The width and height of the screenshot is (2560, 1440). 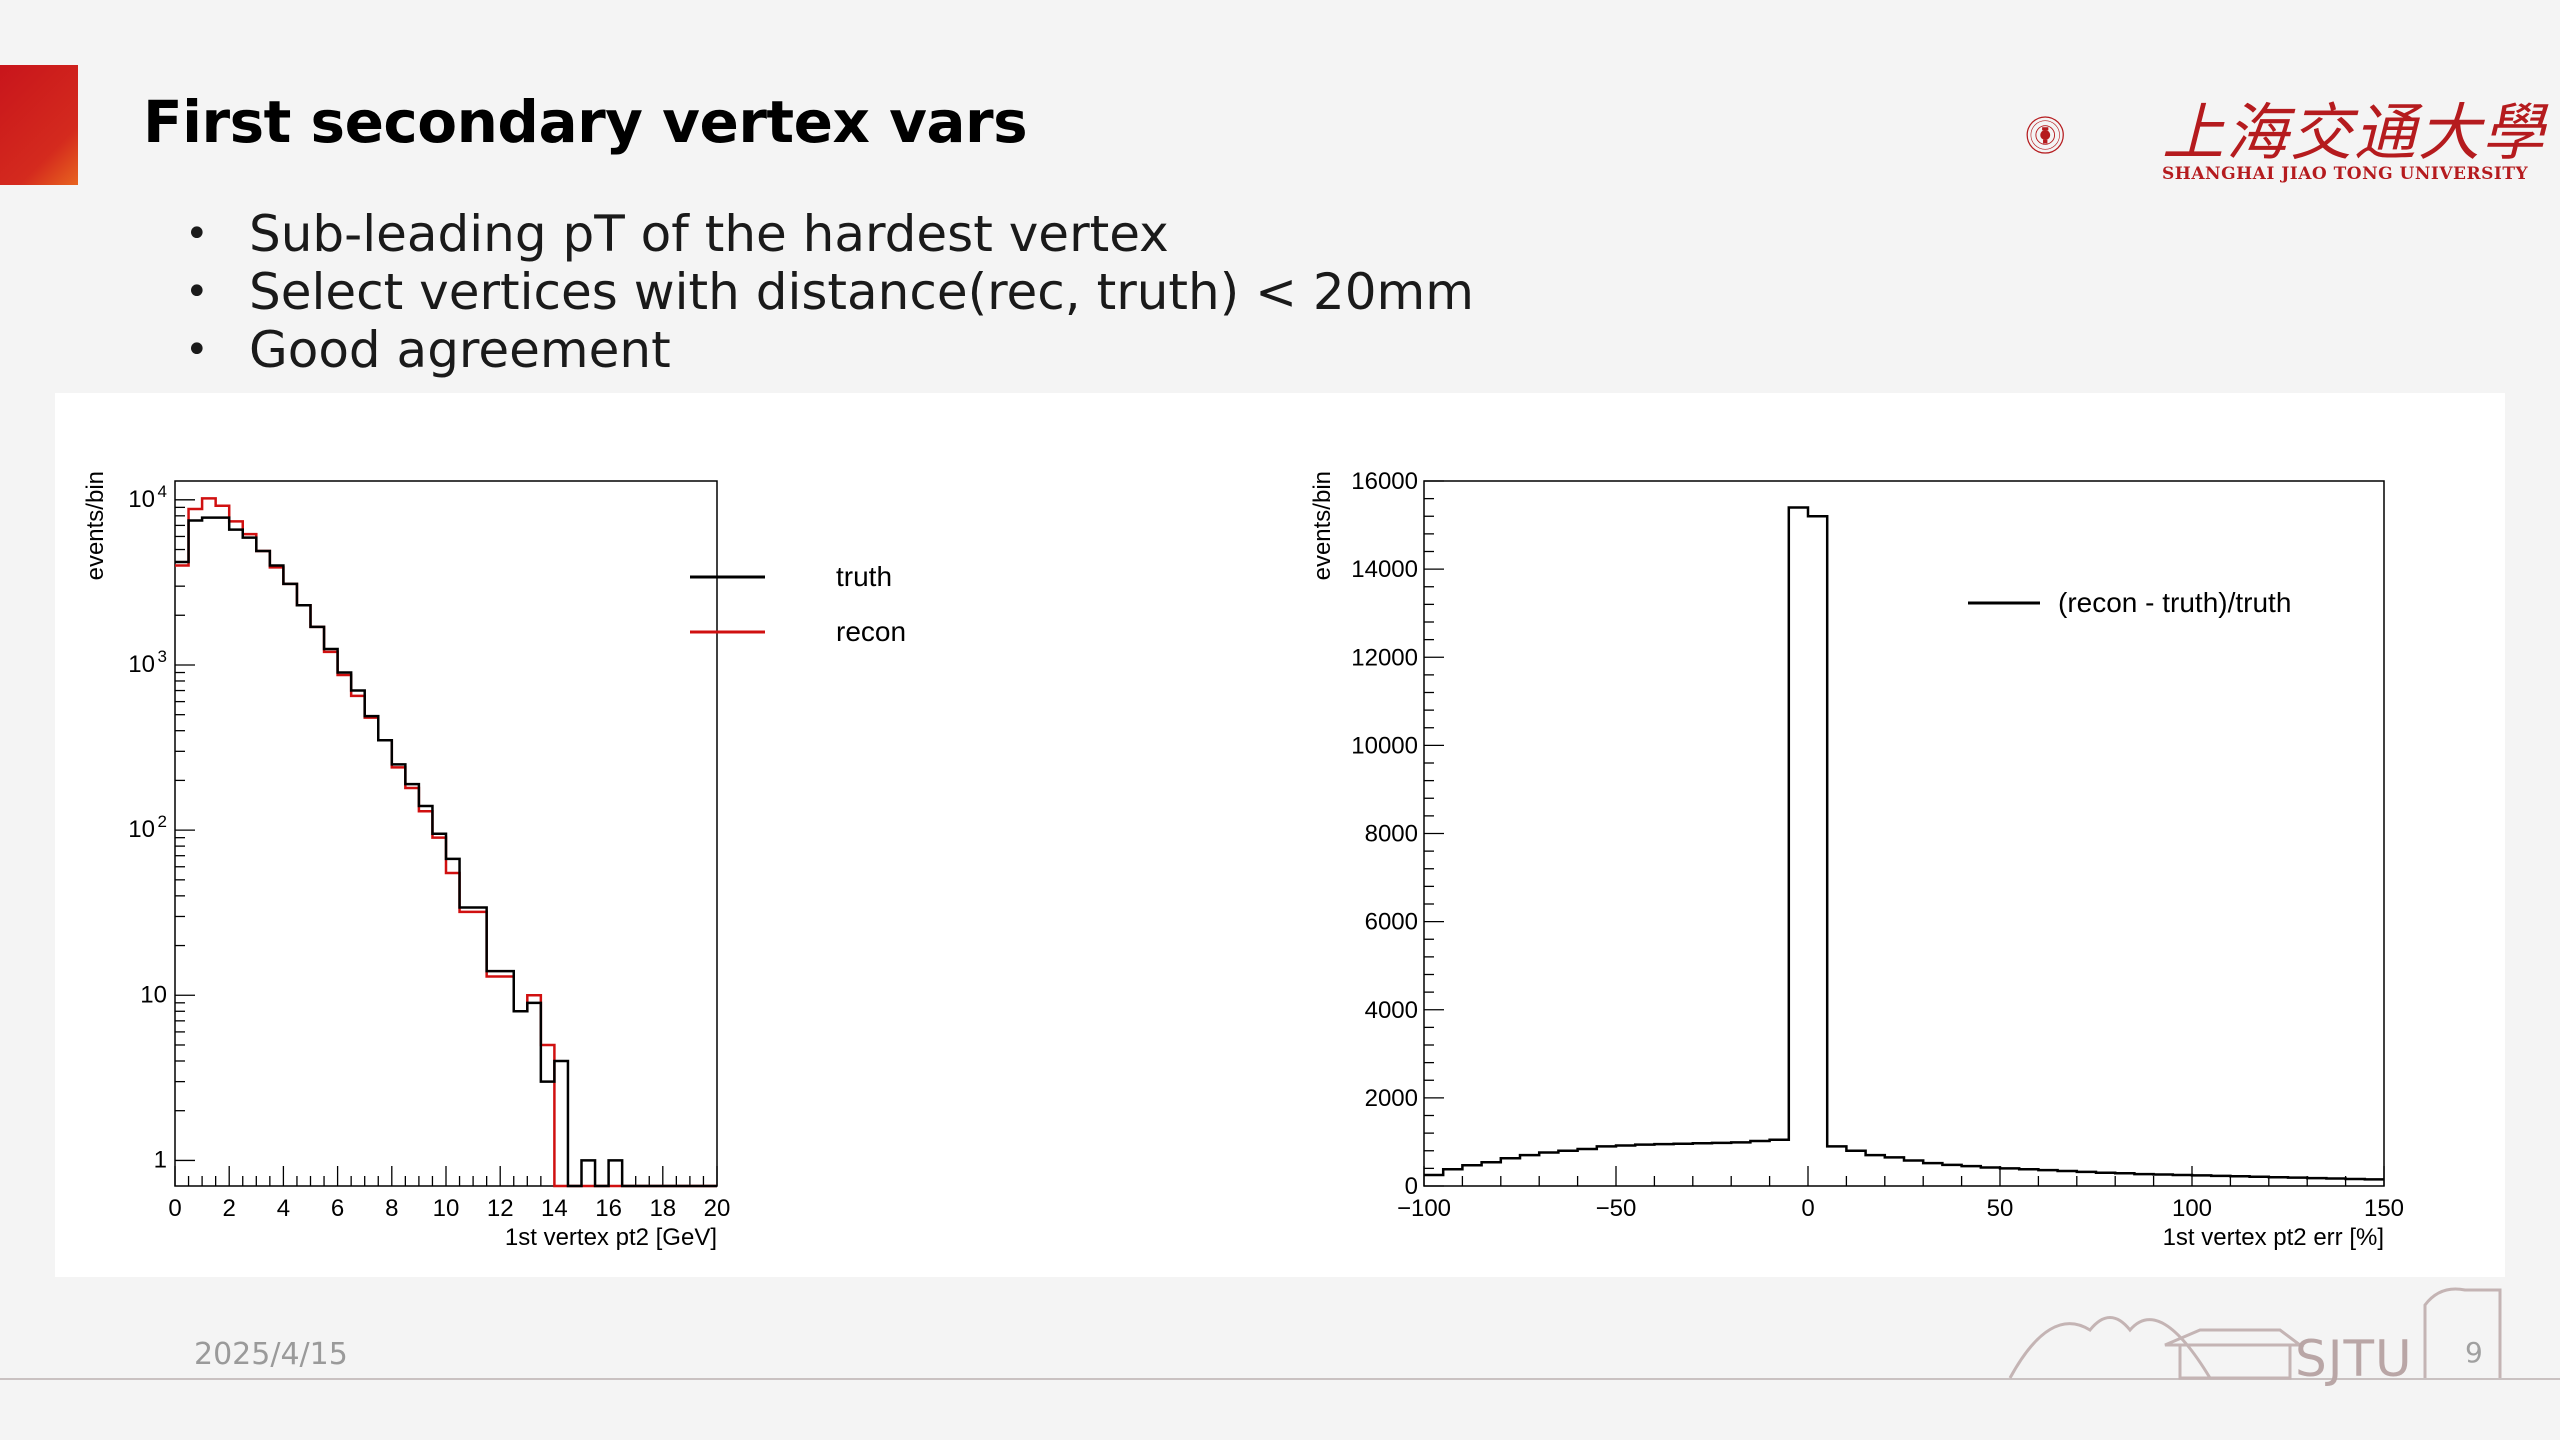 I want to click on page-number: 9, so click(x=2474, y=1352).